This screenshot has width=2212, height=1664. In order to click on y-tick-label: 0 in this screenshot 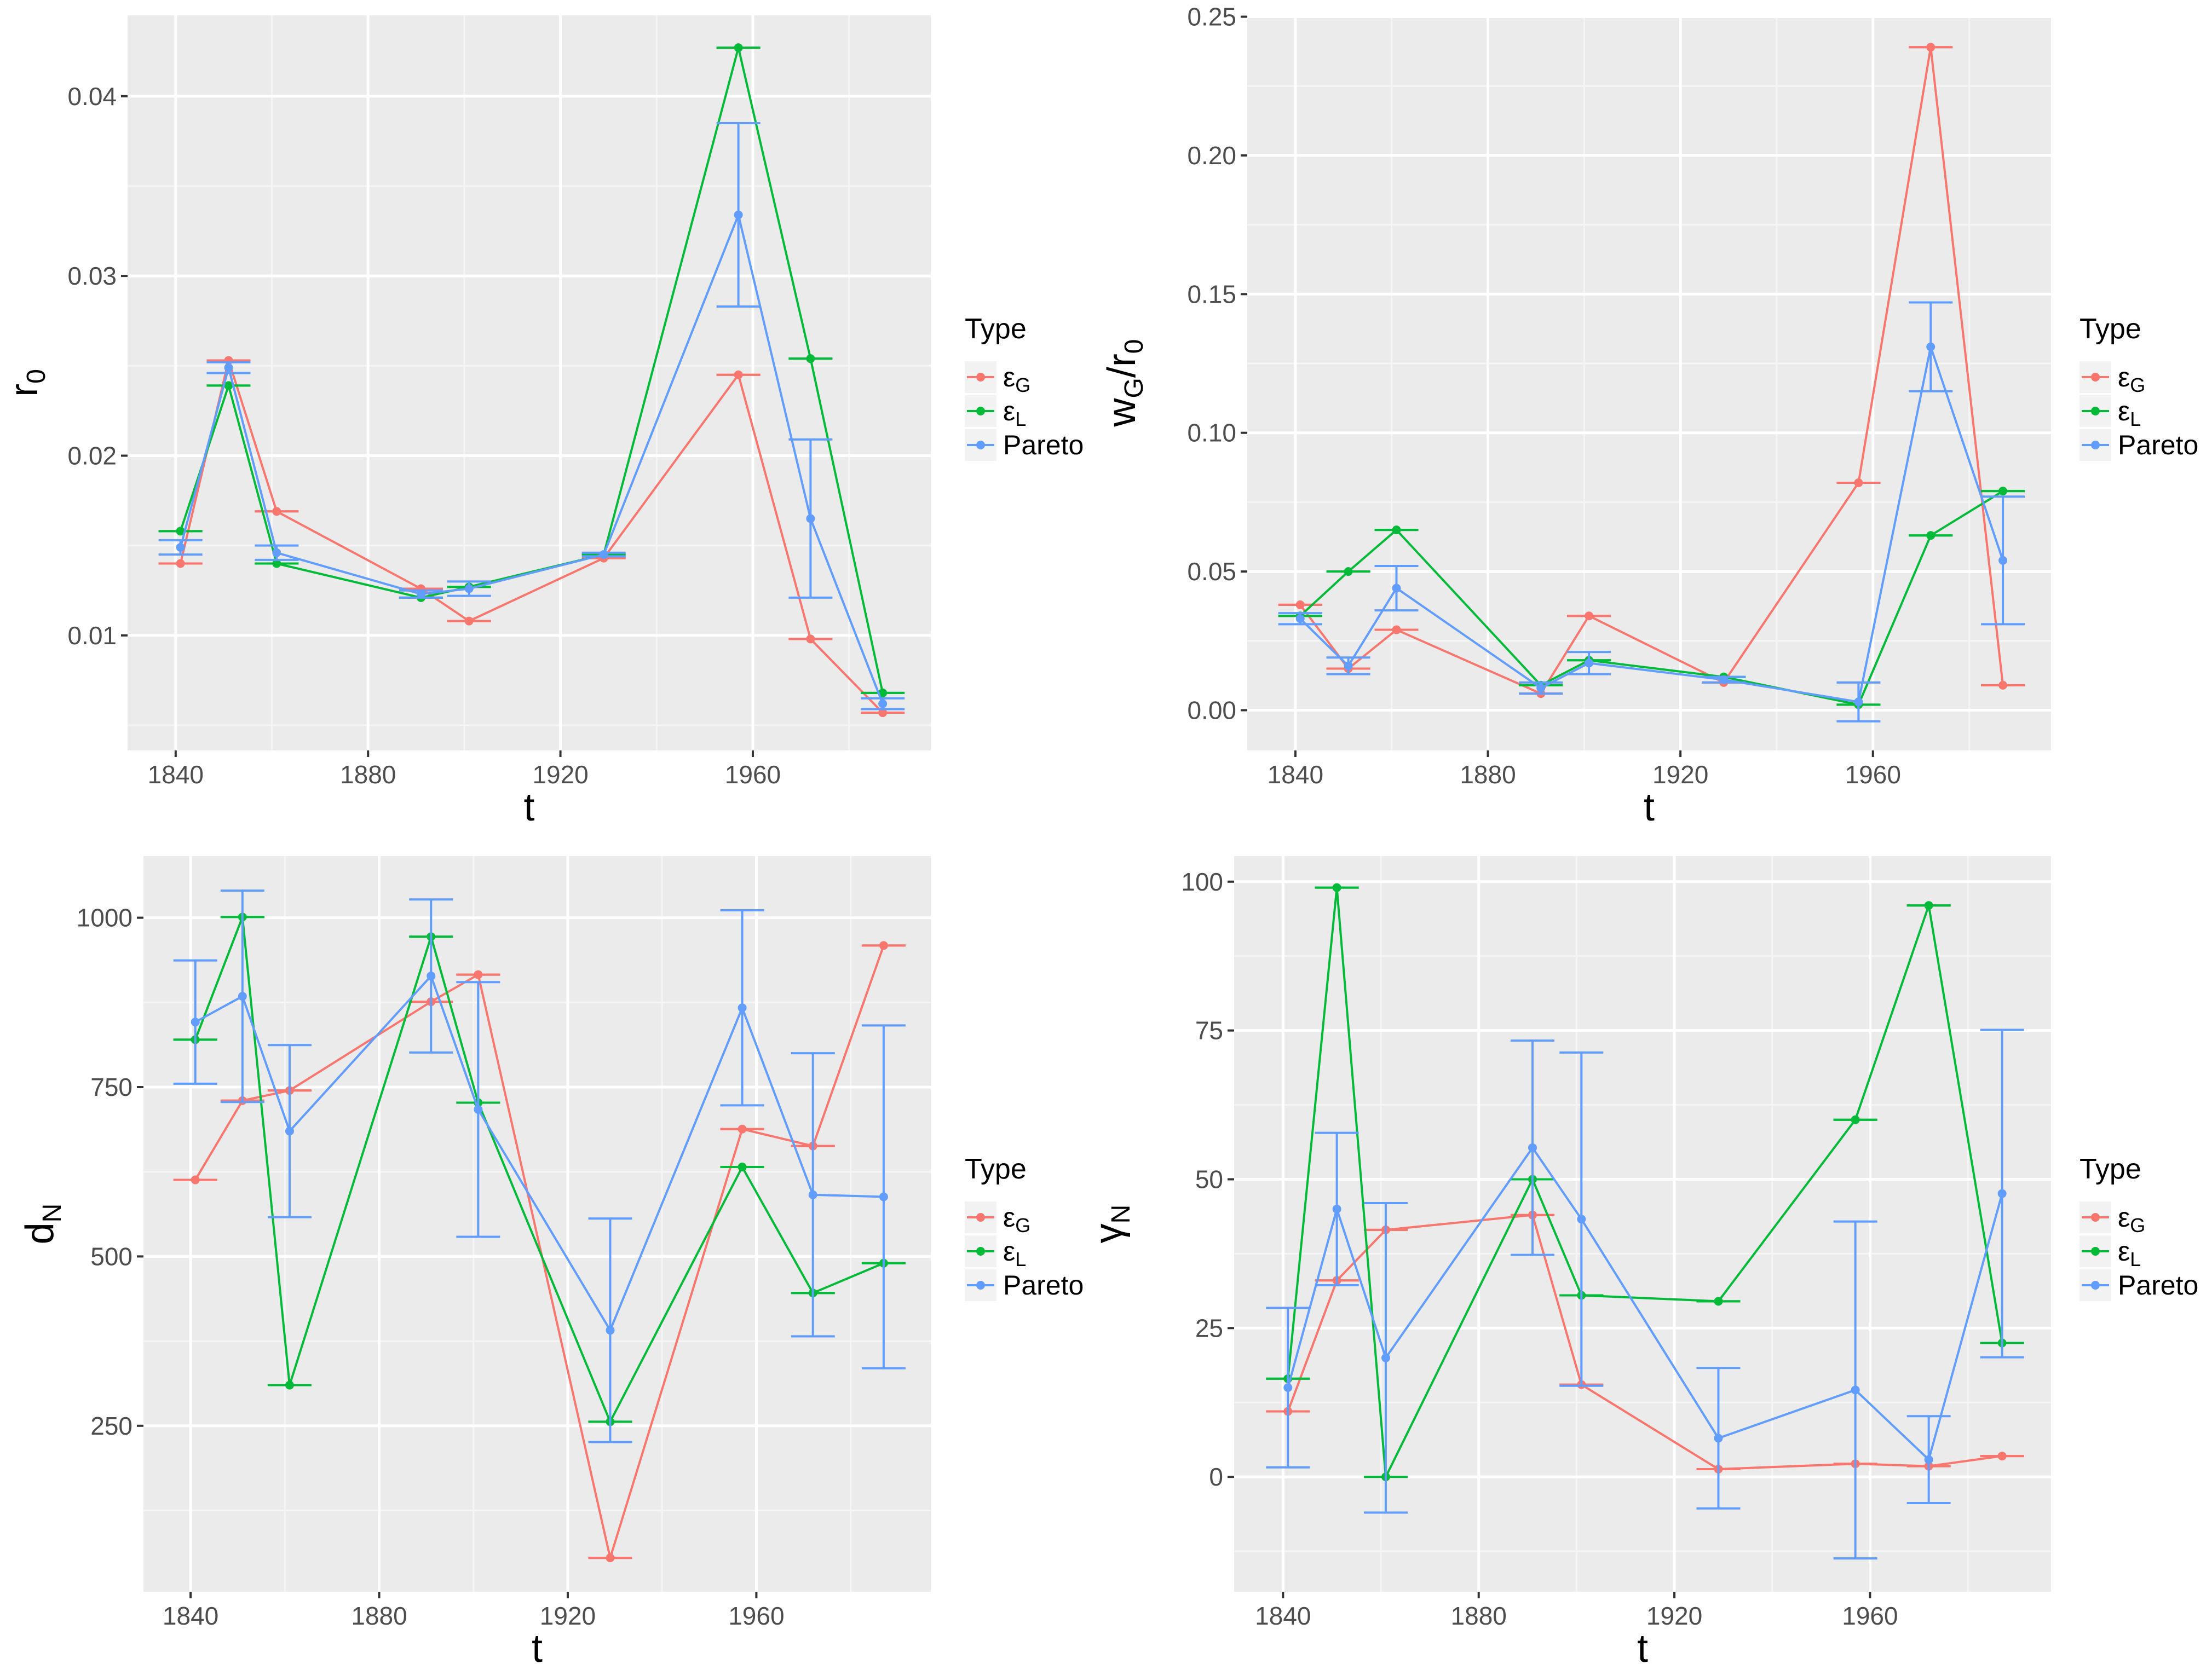, I will do `click(1216, 1477)`.